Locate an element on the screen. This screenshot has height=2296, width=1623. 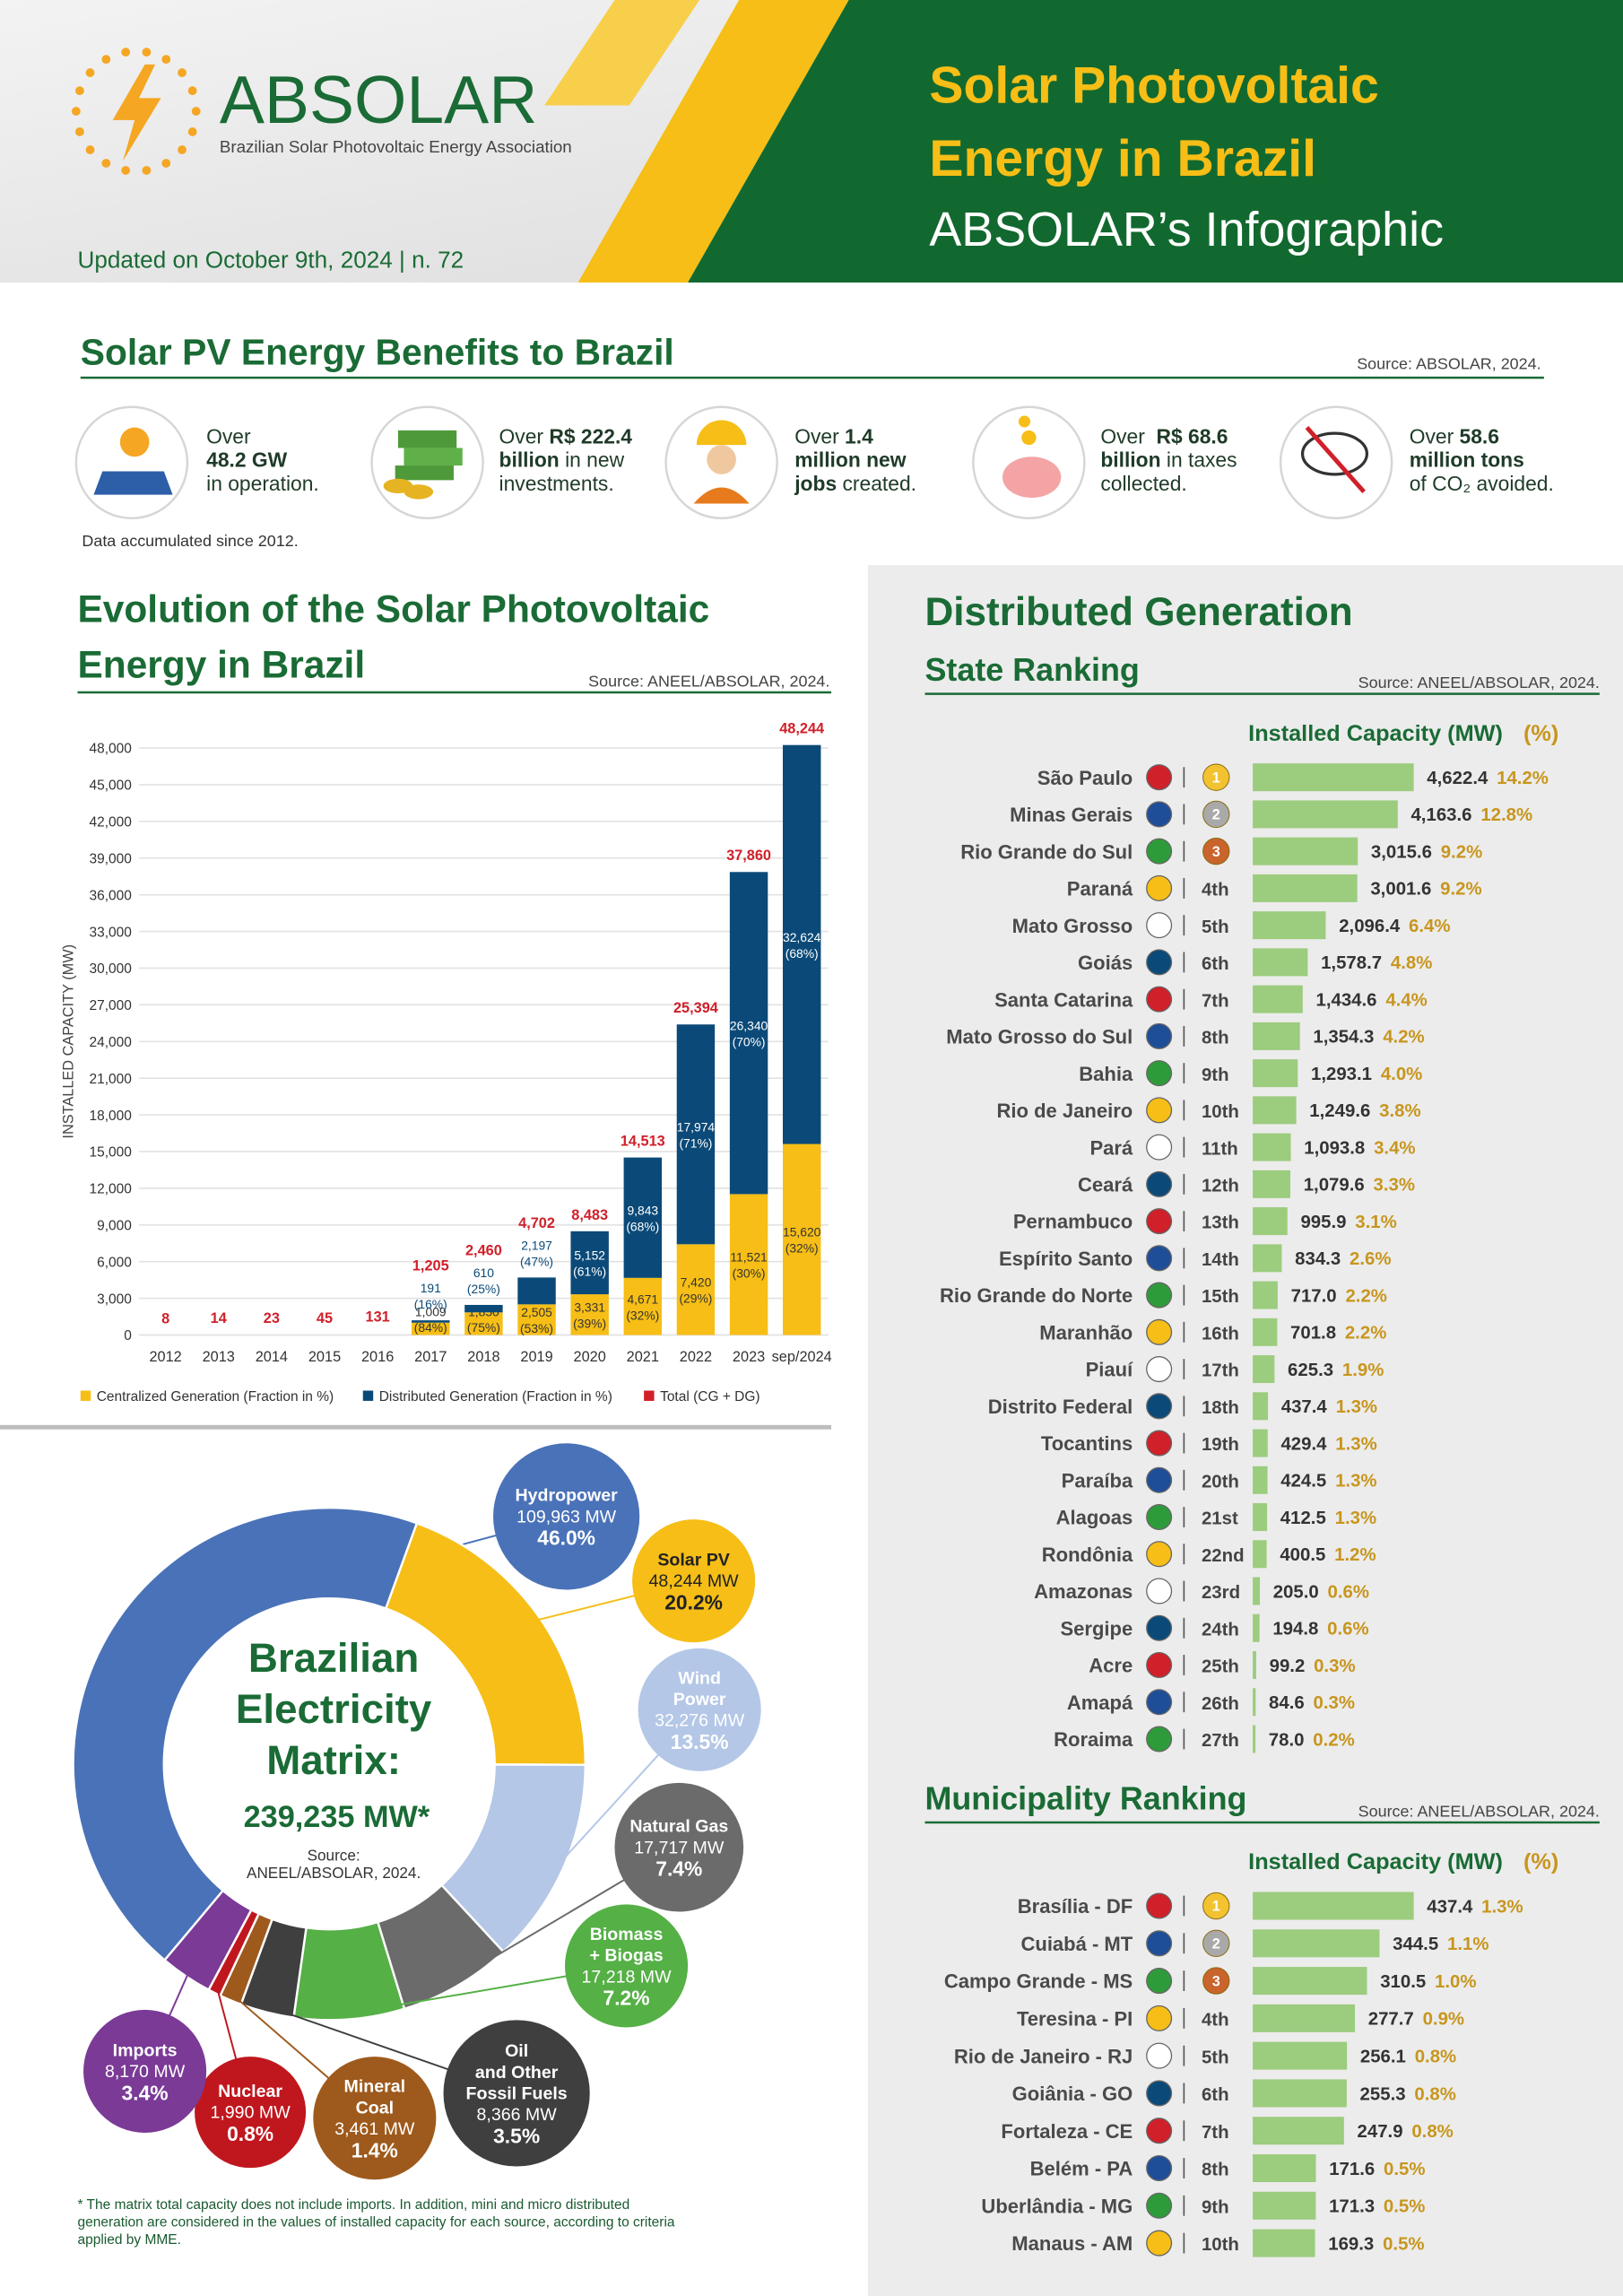
value-label: 277.7 is located at coordinates (1391, 2020).